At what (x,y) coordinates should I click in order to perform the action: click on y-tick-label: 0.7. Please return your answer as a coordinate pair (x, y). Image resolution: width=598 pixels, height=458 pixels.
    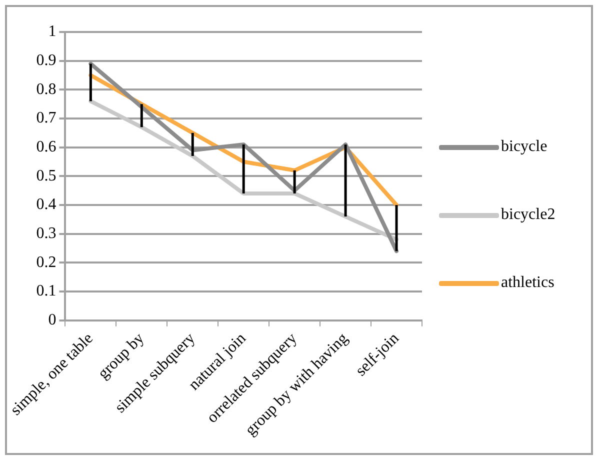
    Looking at the image, I should click on (46, 118).